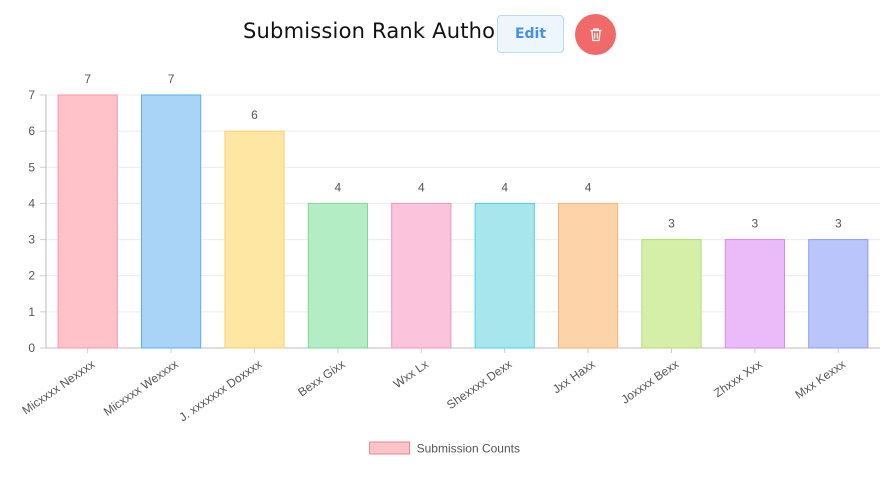 The height and width of the screenshot is (479, 891). I want to click on y-tick-label: 6, so click(31, 131).